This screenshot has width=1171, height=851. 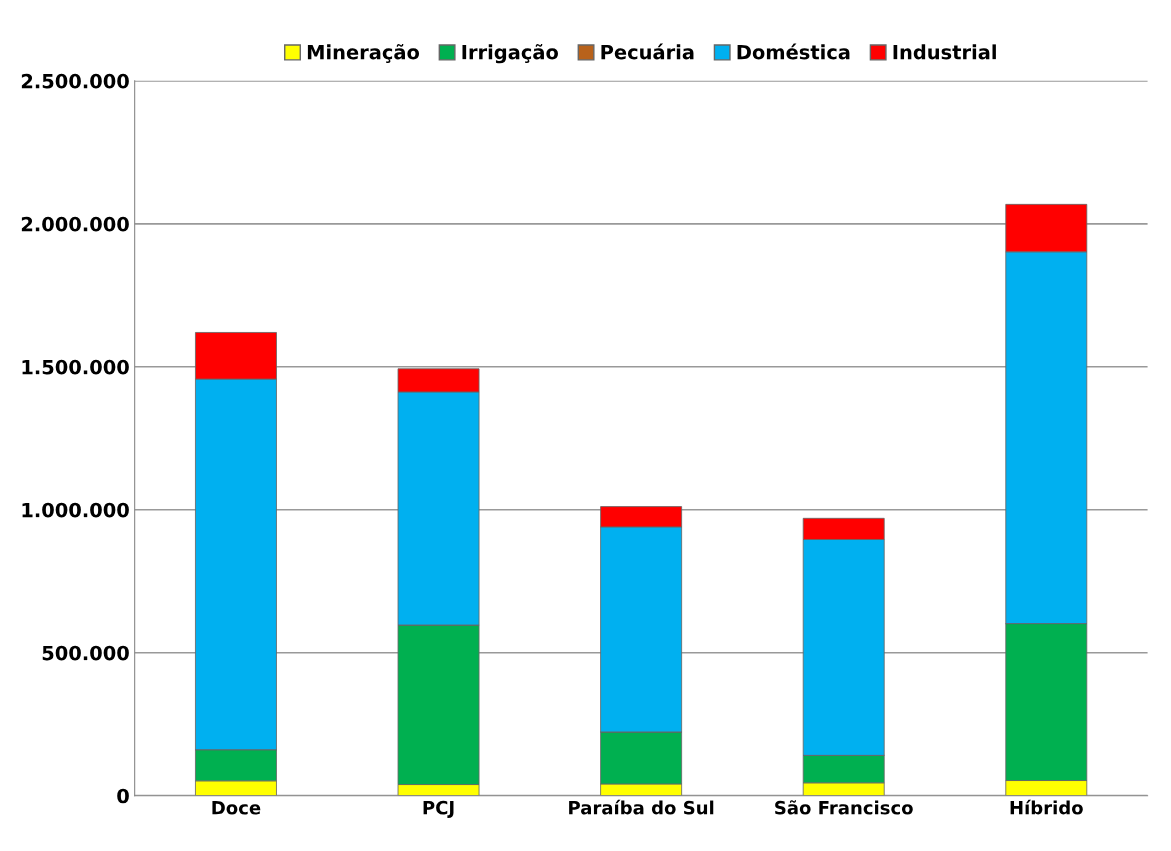 I want to click on legend-label: Mineração, so click(x=363, y=53).